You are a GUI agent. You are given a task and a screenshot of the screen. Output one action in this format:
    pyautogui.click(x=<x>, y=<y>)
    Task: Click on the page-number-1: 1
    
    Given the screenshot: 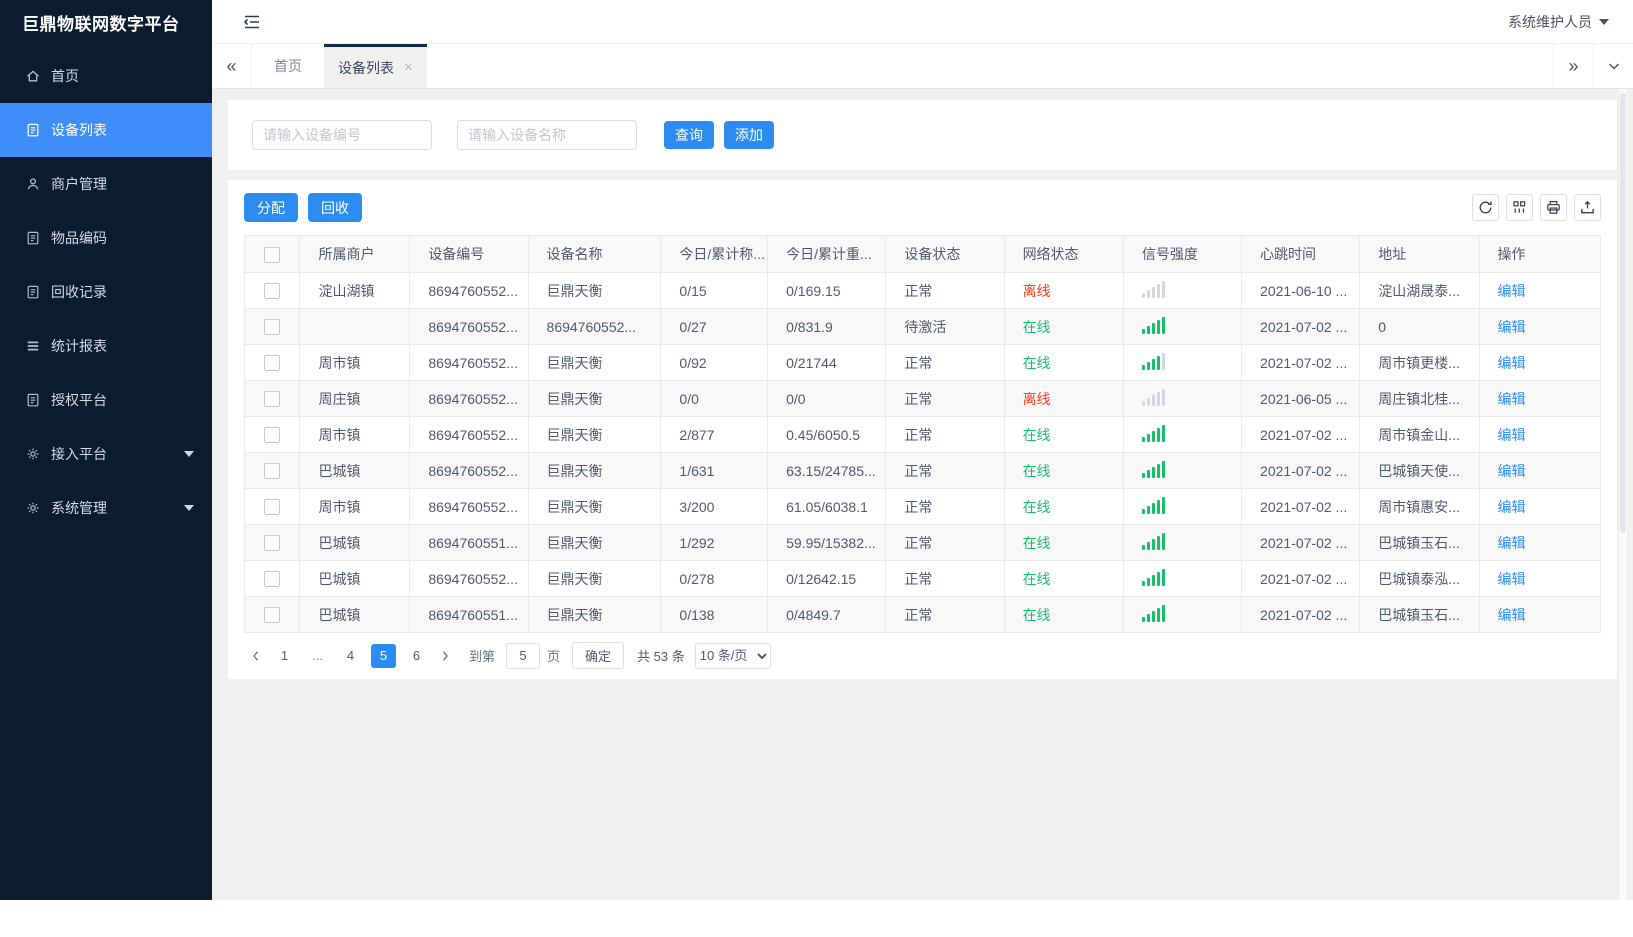 What is the action you would take?
    pyautogui.click(x=284, y=655)
    